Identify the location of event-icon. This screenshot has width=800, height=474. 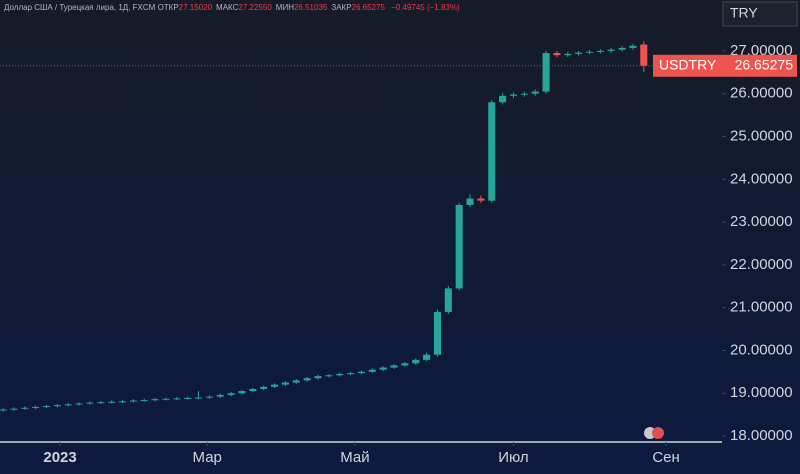
(658, 433).